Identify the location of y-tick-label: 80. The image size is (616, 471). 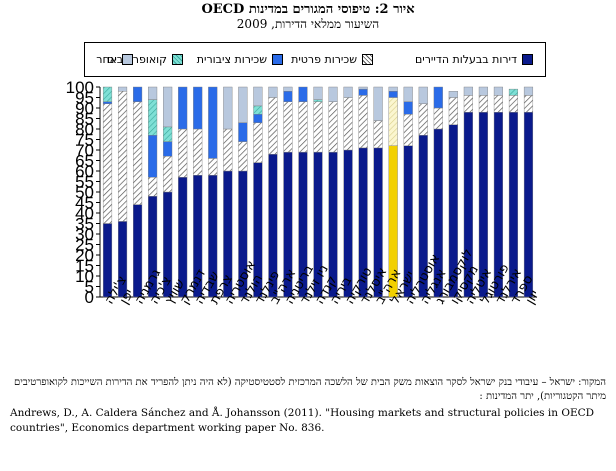
(84, 129).